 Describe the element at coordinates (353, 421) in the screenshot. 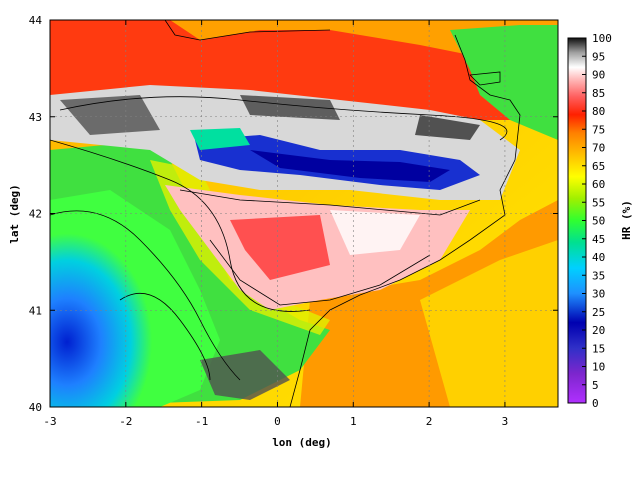

I see `x-tick-label: 1` at that location.